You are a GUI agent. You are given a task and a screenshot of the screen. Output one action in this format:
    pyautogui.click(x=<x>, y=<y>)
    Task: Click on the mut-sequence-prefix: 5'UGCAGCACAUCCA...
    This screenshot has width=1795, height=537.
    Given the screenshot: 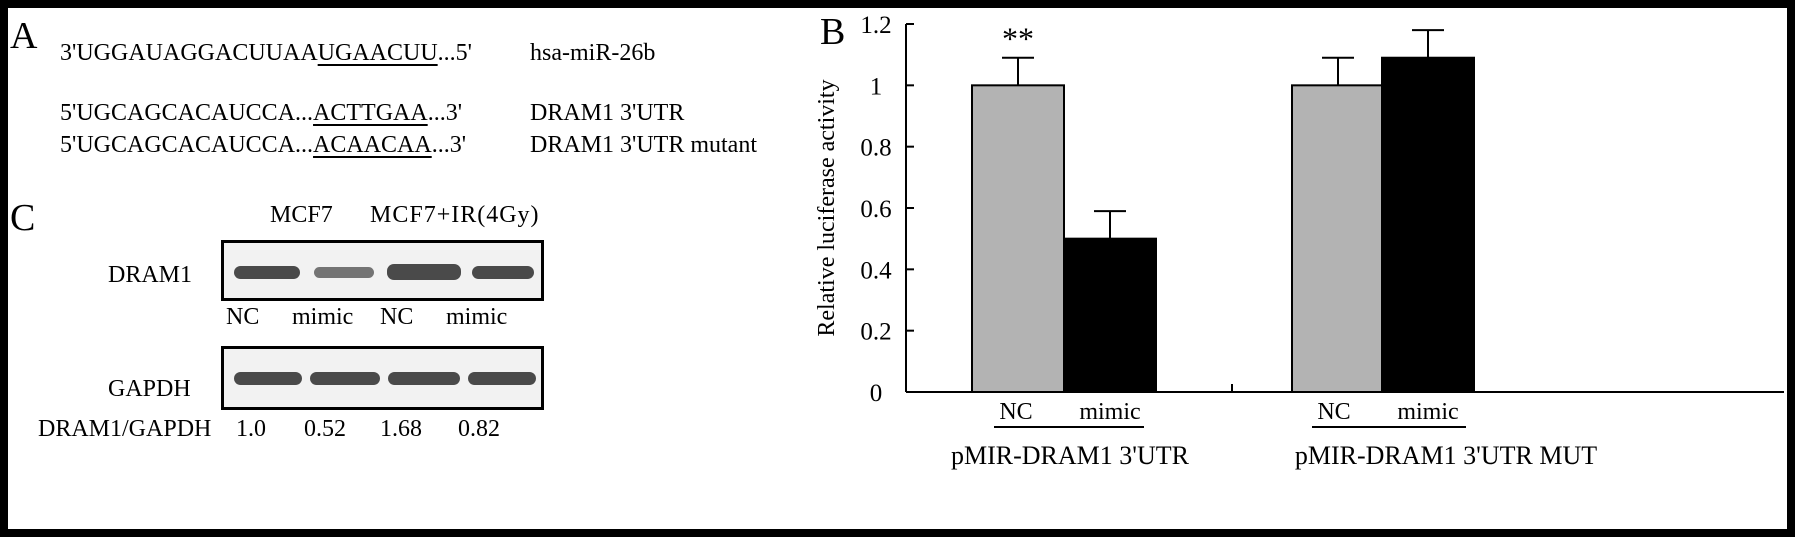 What is the action you would take?
    pyautogui.click(x=187, y=145)
    